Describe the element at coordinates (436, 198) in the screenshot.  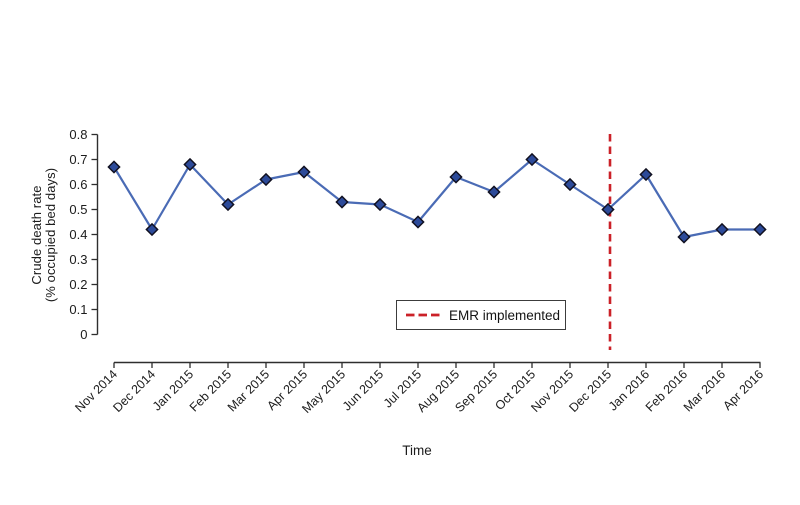
I see `data-line` at that location.